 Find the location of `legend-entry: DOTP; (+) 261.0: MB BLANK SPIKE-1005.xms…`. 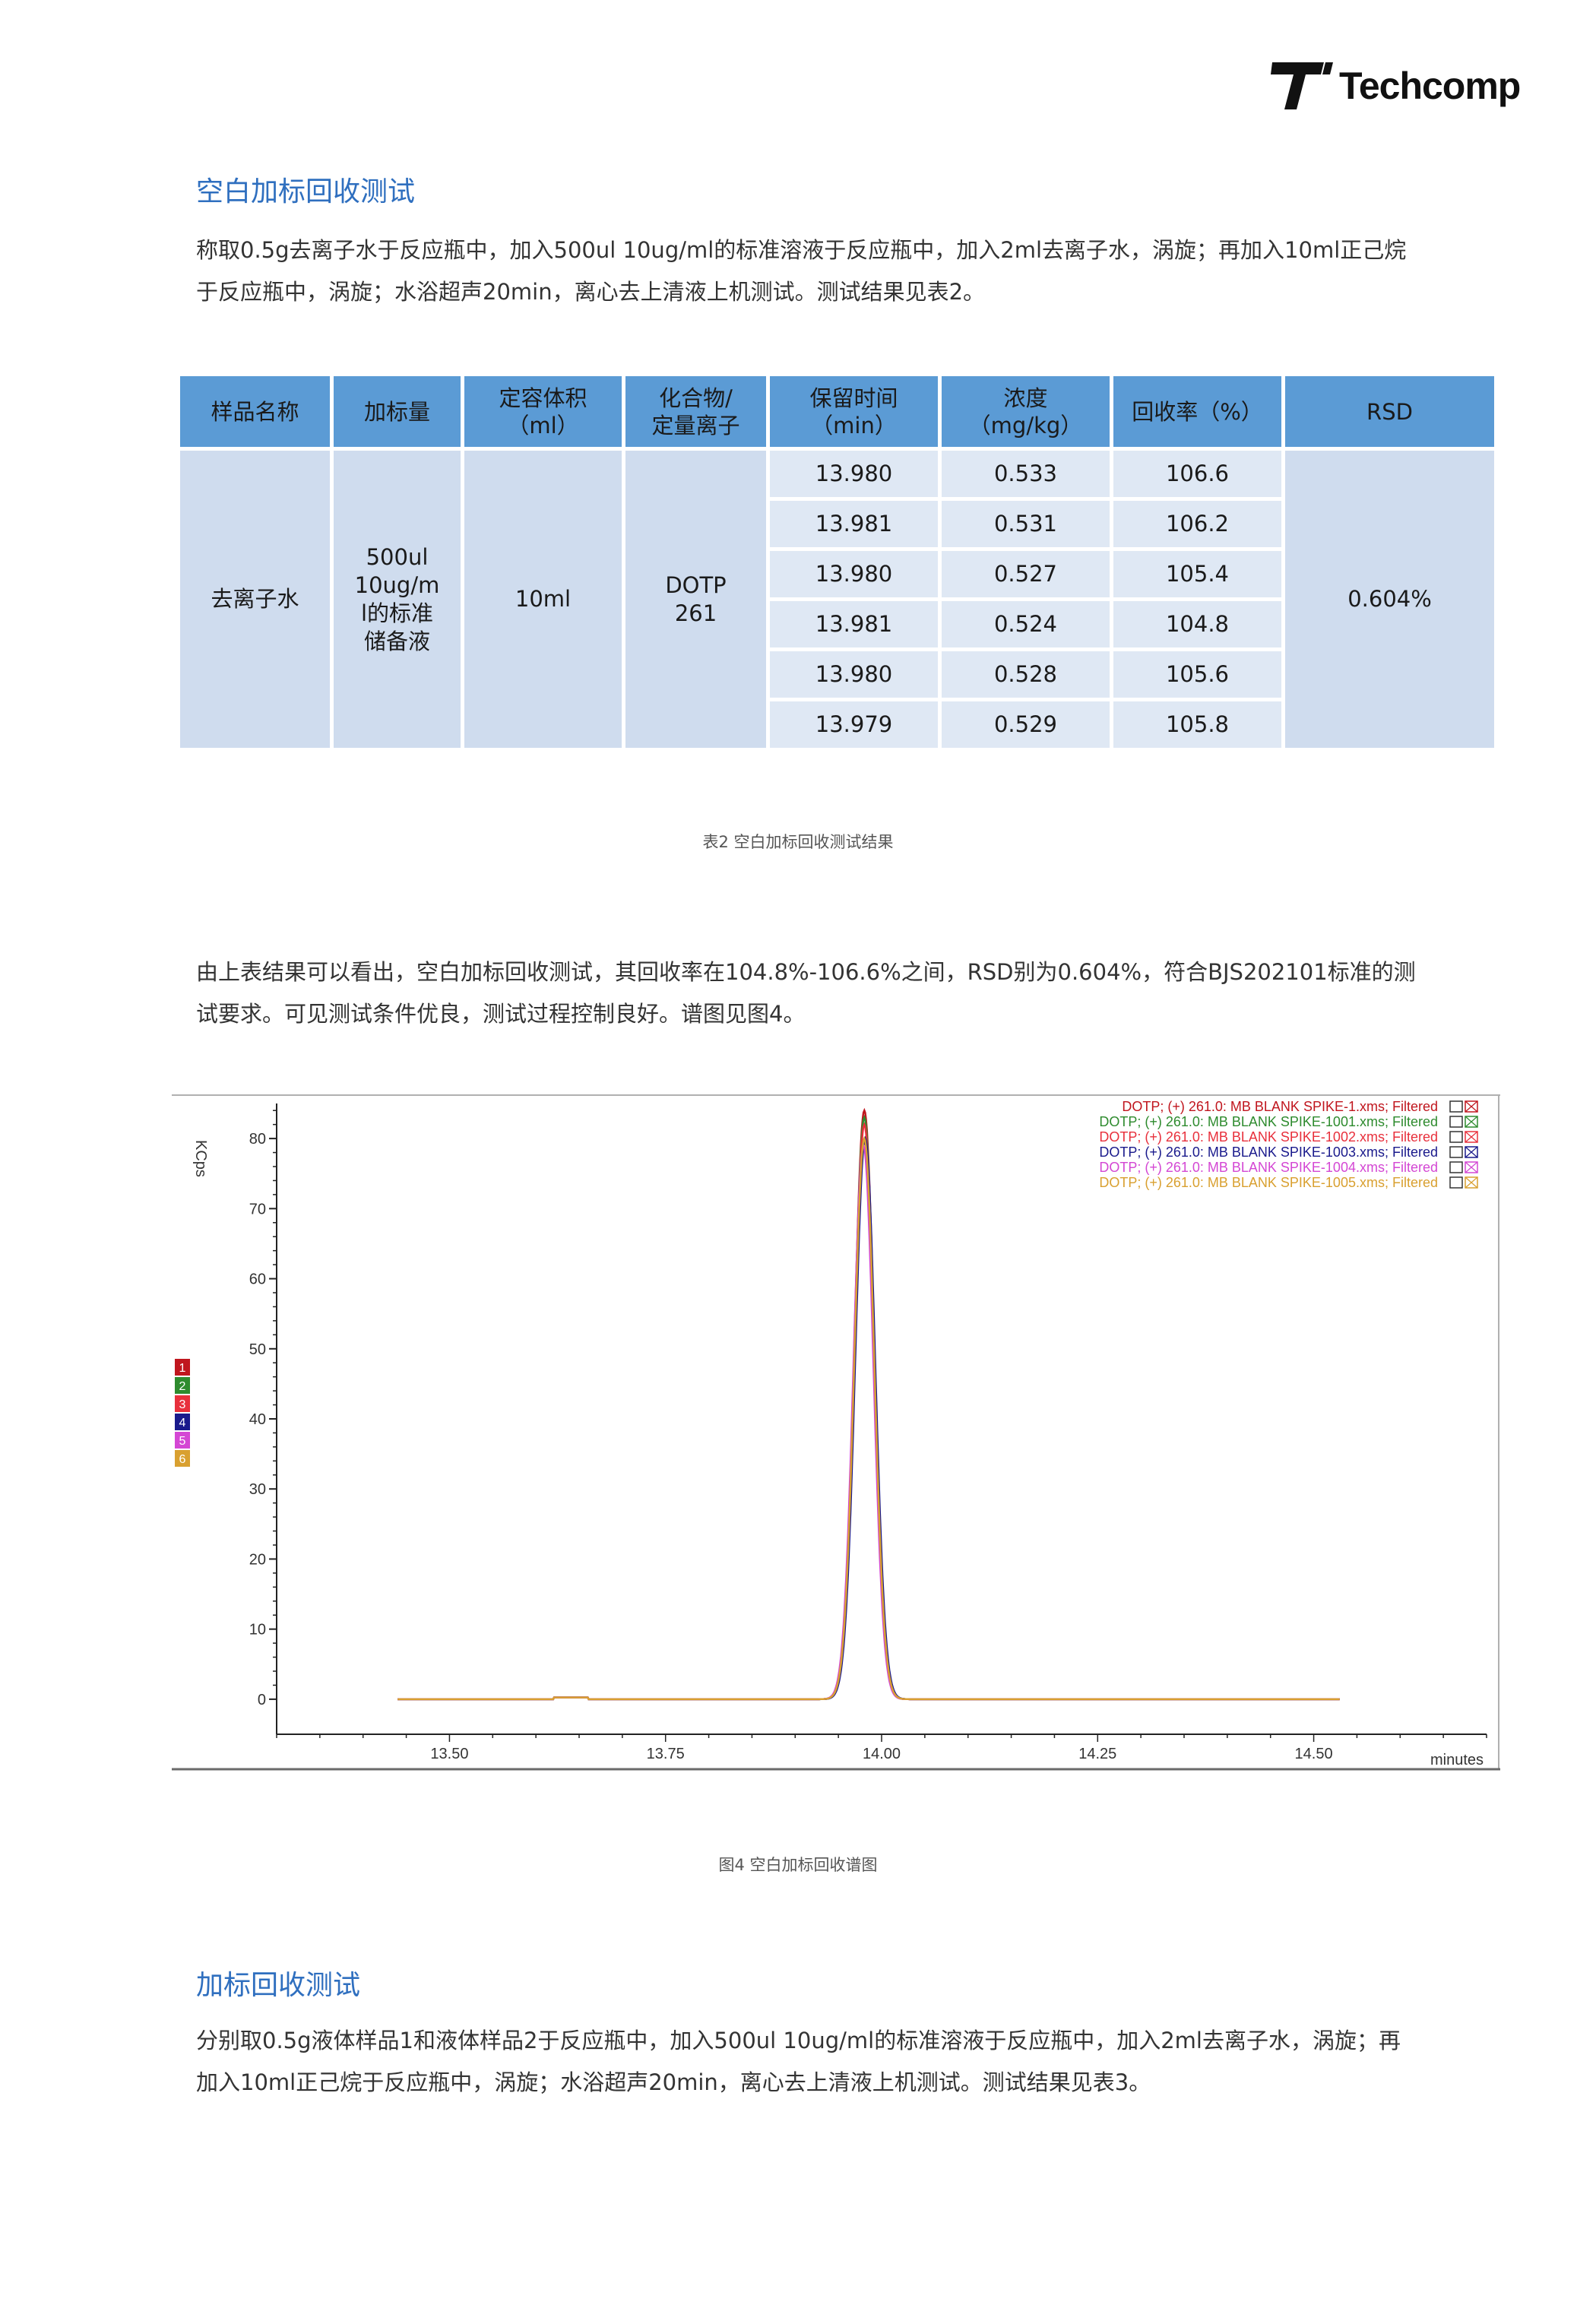

legend-entry: DOTP; (+) 261.0: MB BLANK SPIKE-1005.xms… is located at coordinates (1269, 1182).